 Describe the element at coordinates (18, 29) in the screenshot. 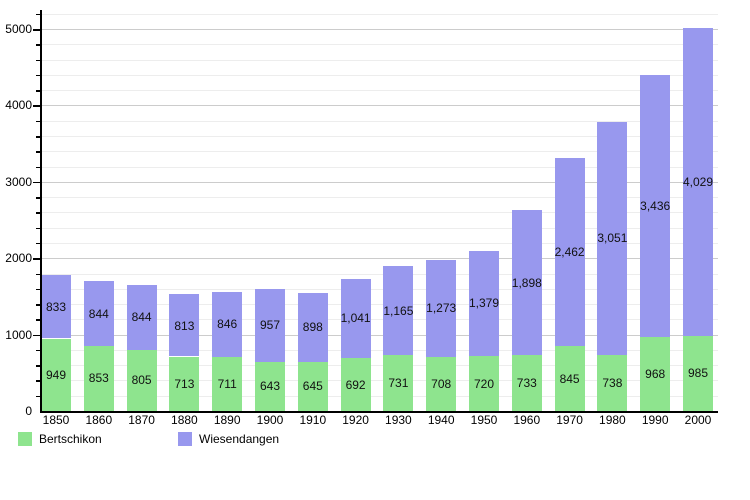

I see `y-tick-label: 5000` at that location.